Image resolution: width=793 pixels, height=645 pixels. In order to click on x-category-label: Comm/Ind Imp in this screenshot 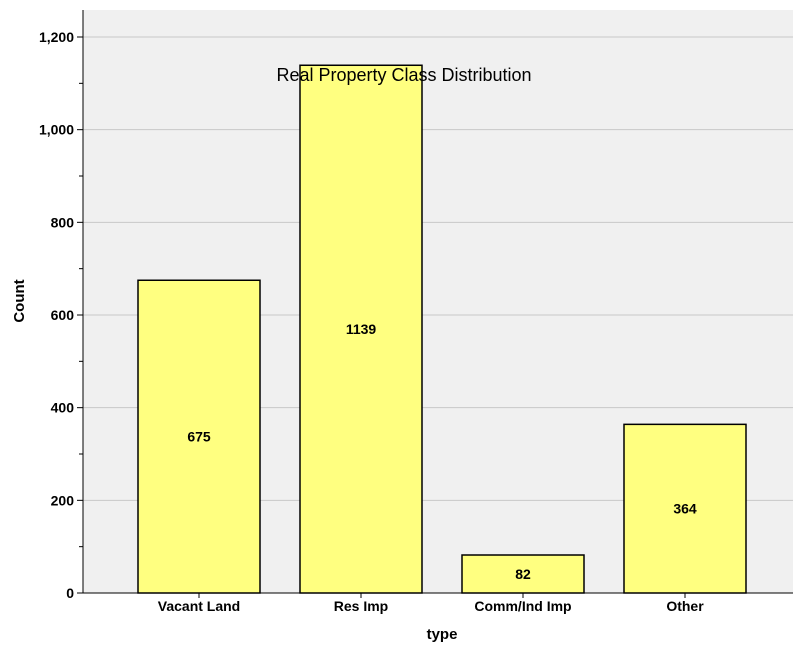, I will do `click(522, 606)`.